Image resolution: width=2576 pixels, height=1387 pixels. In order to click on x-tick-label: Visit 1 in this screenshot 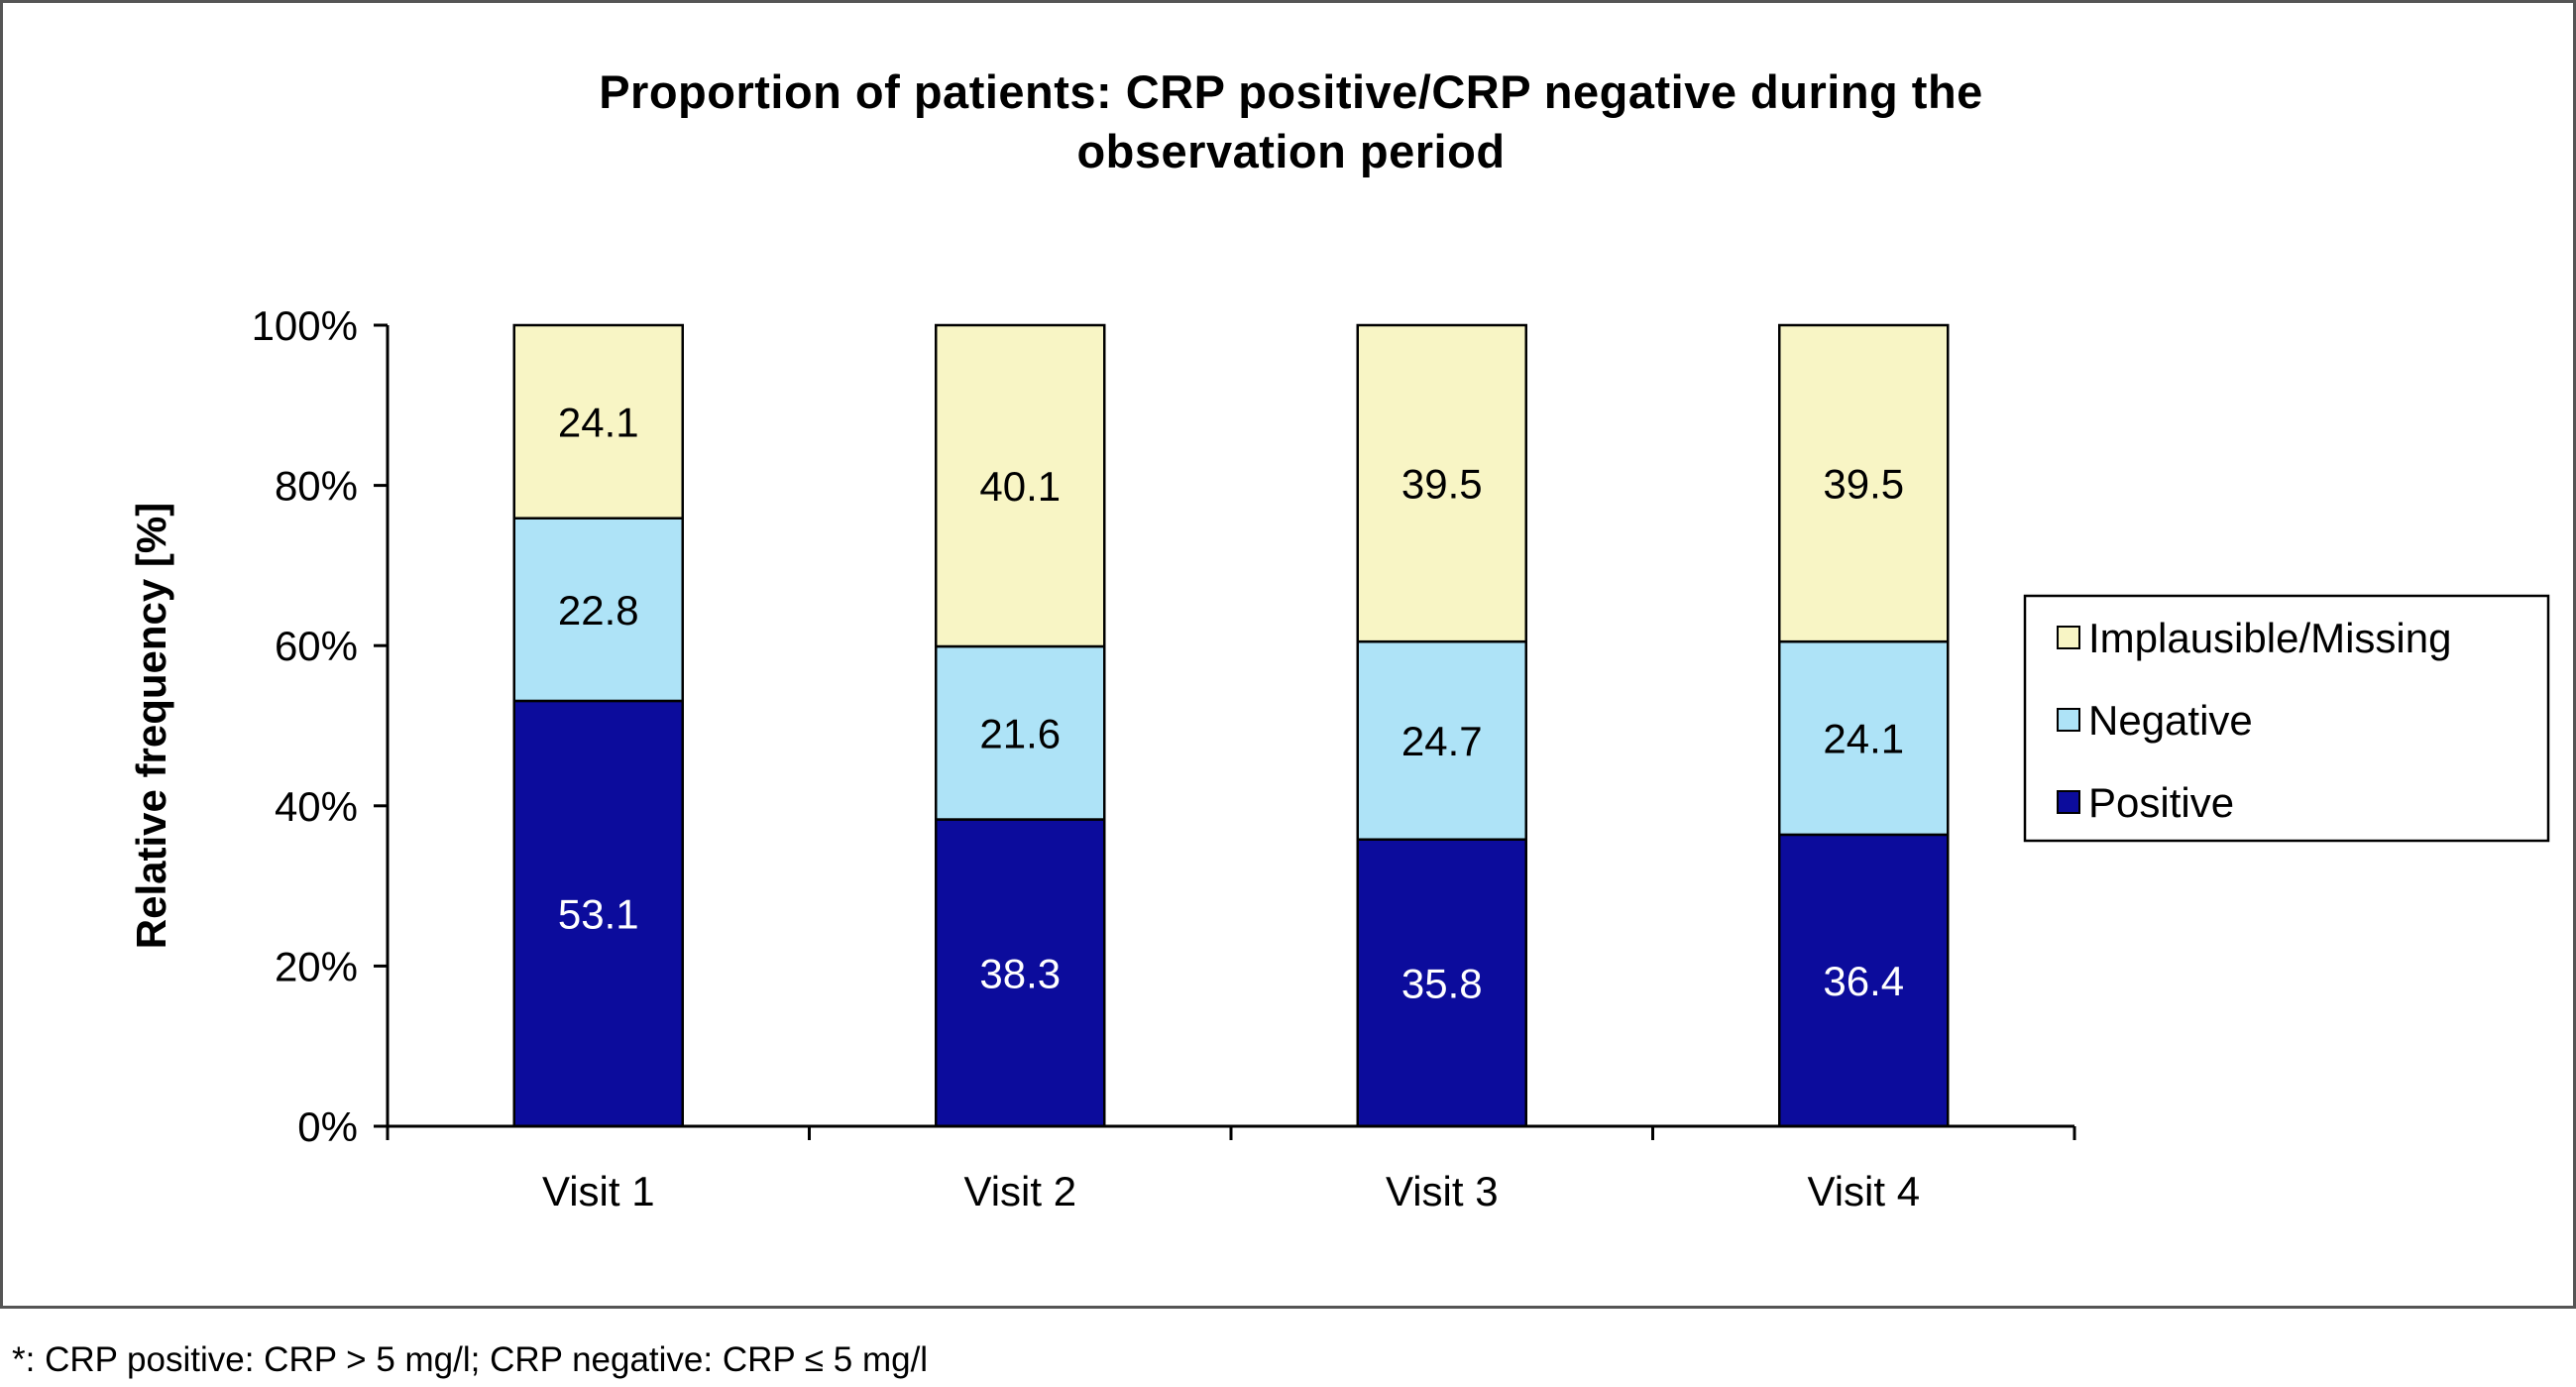, I will do `click(598, 1191)`.